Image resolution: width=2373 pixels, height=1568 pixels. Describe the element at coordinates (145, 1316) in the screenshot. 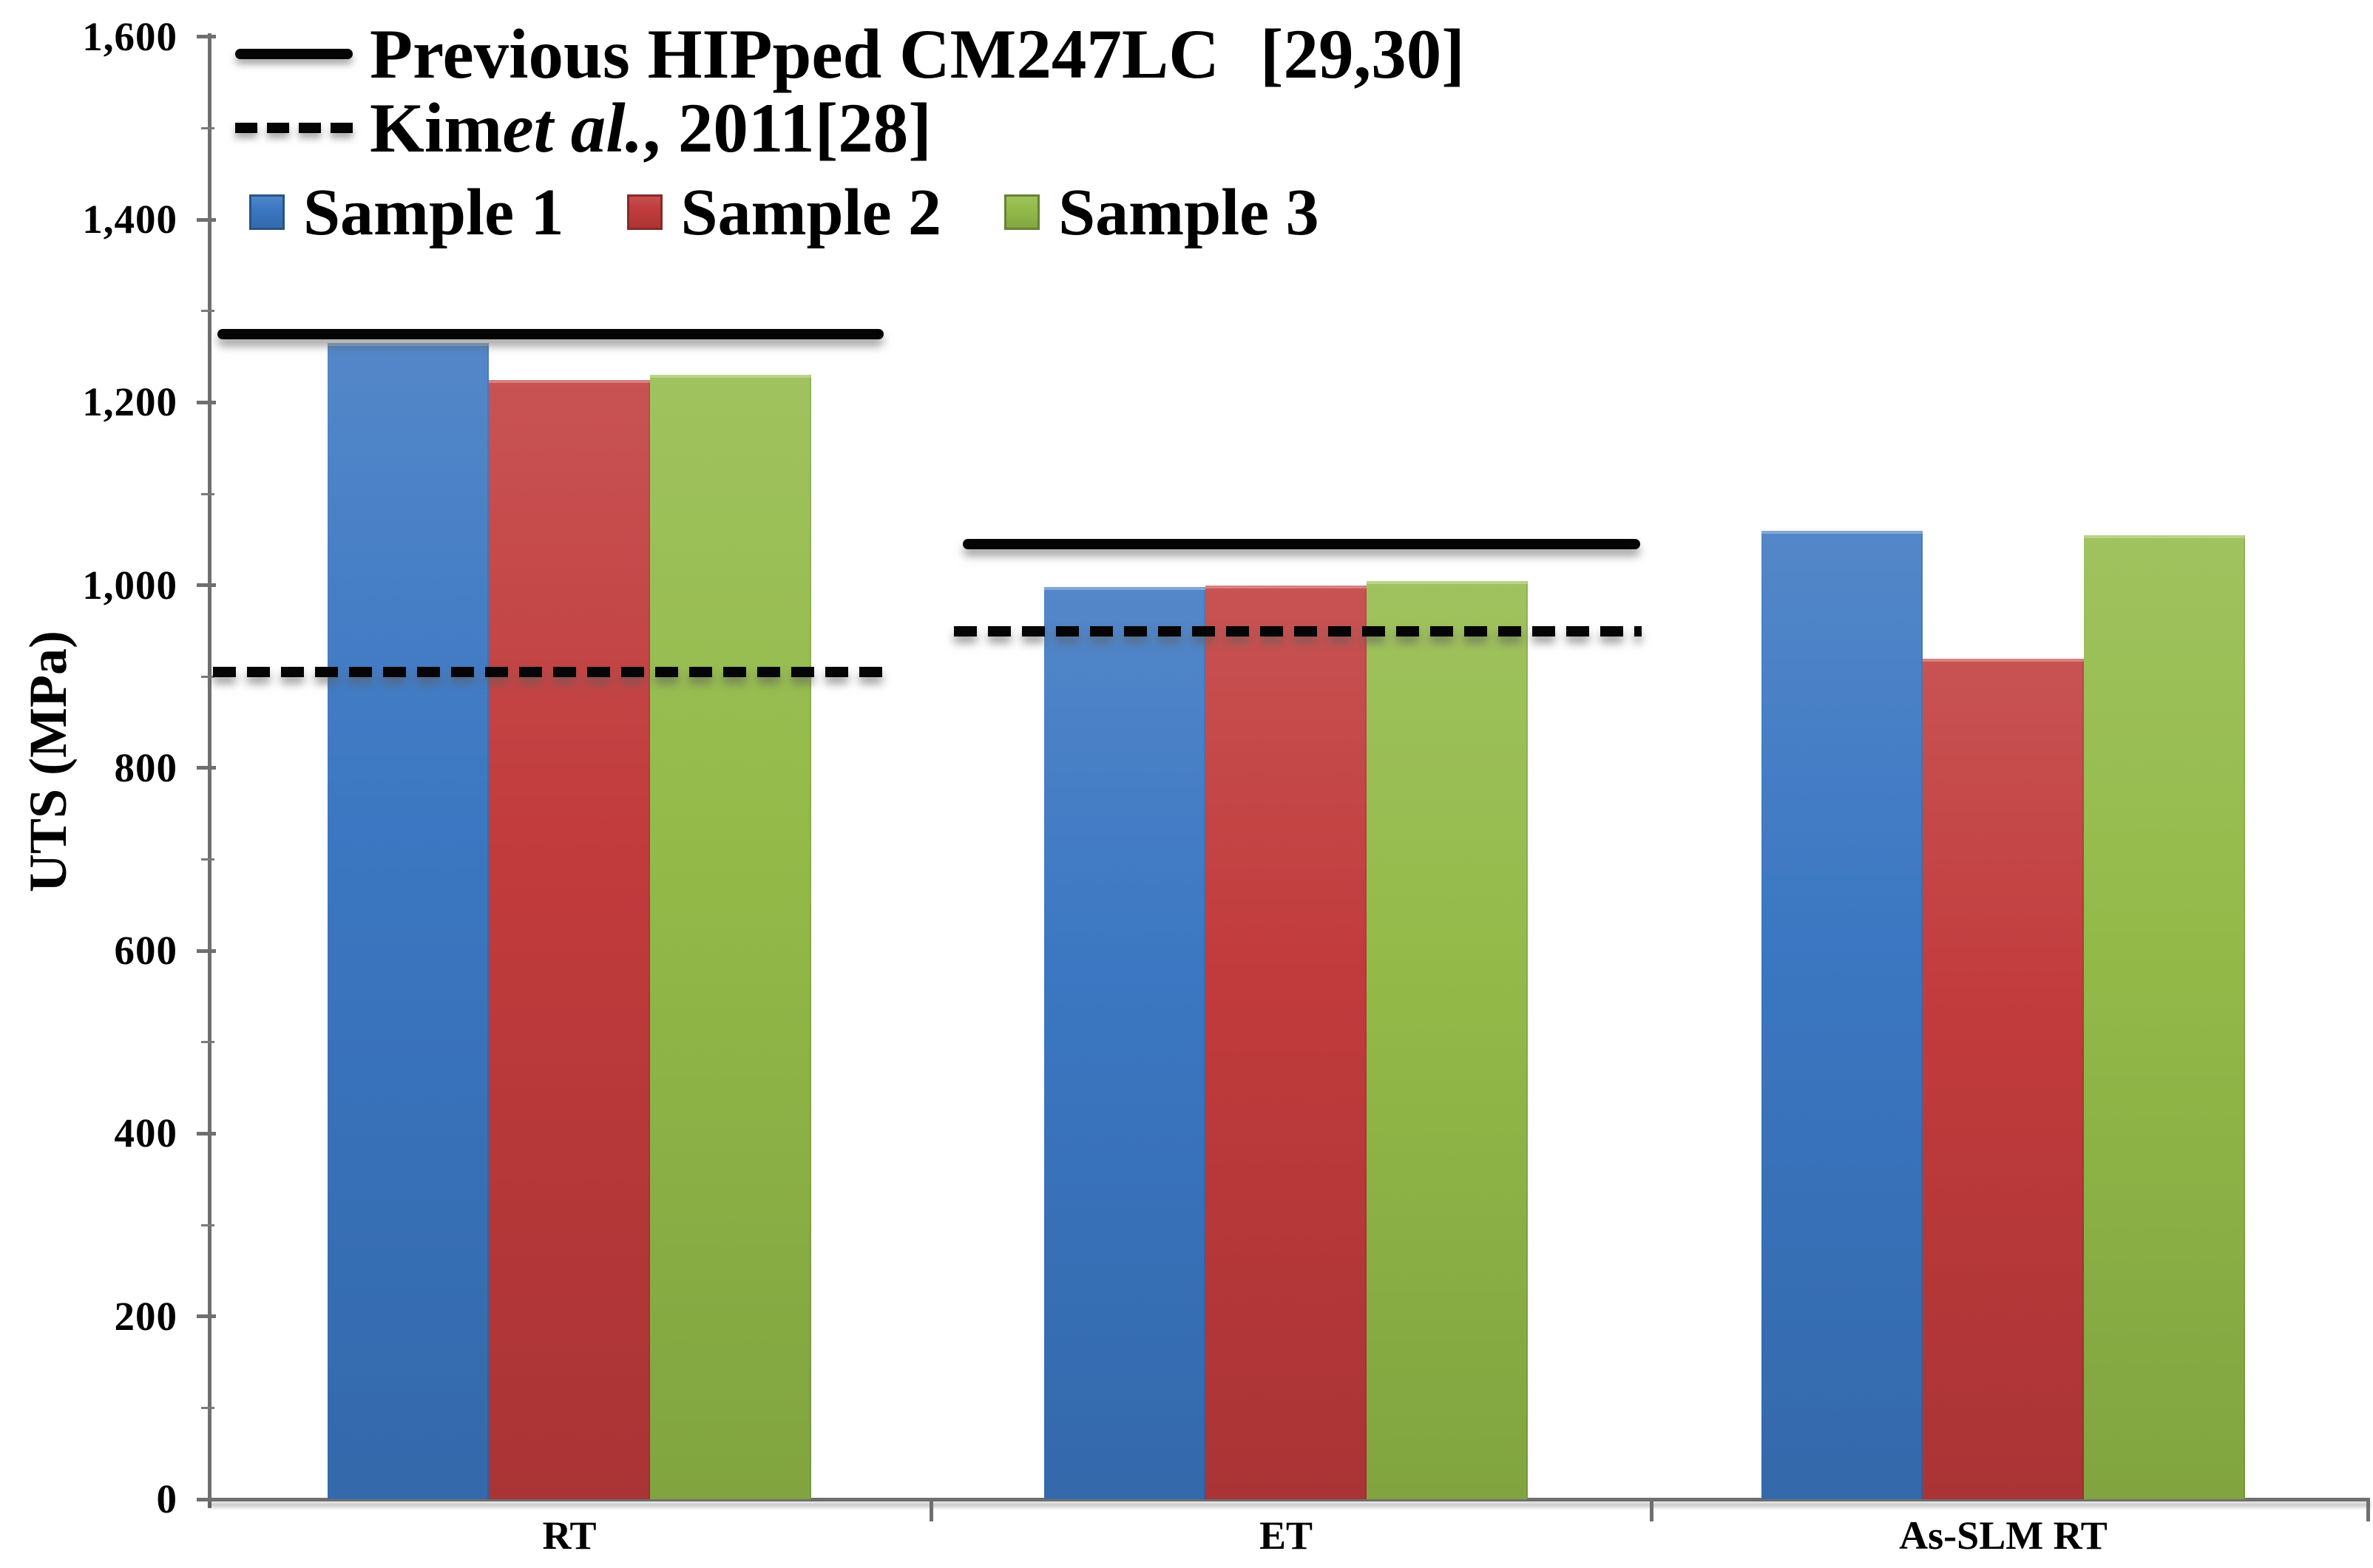

I see `y-tick-label: 200` at that location.